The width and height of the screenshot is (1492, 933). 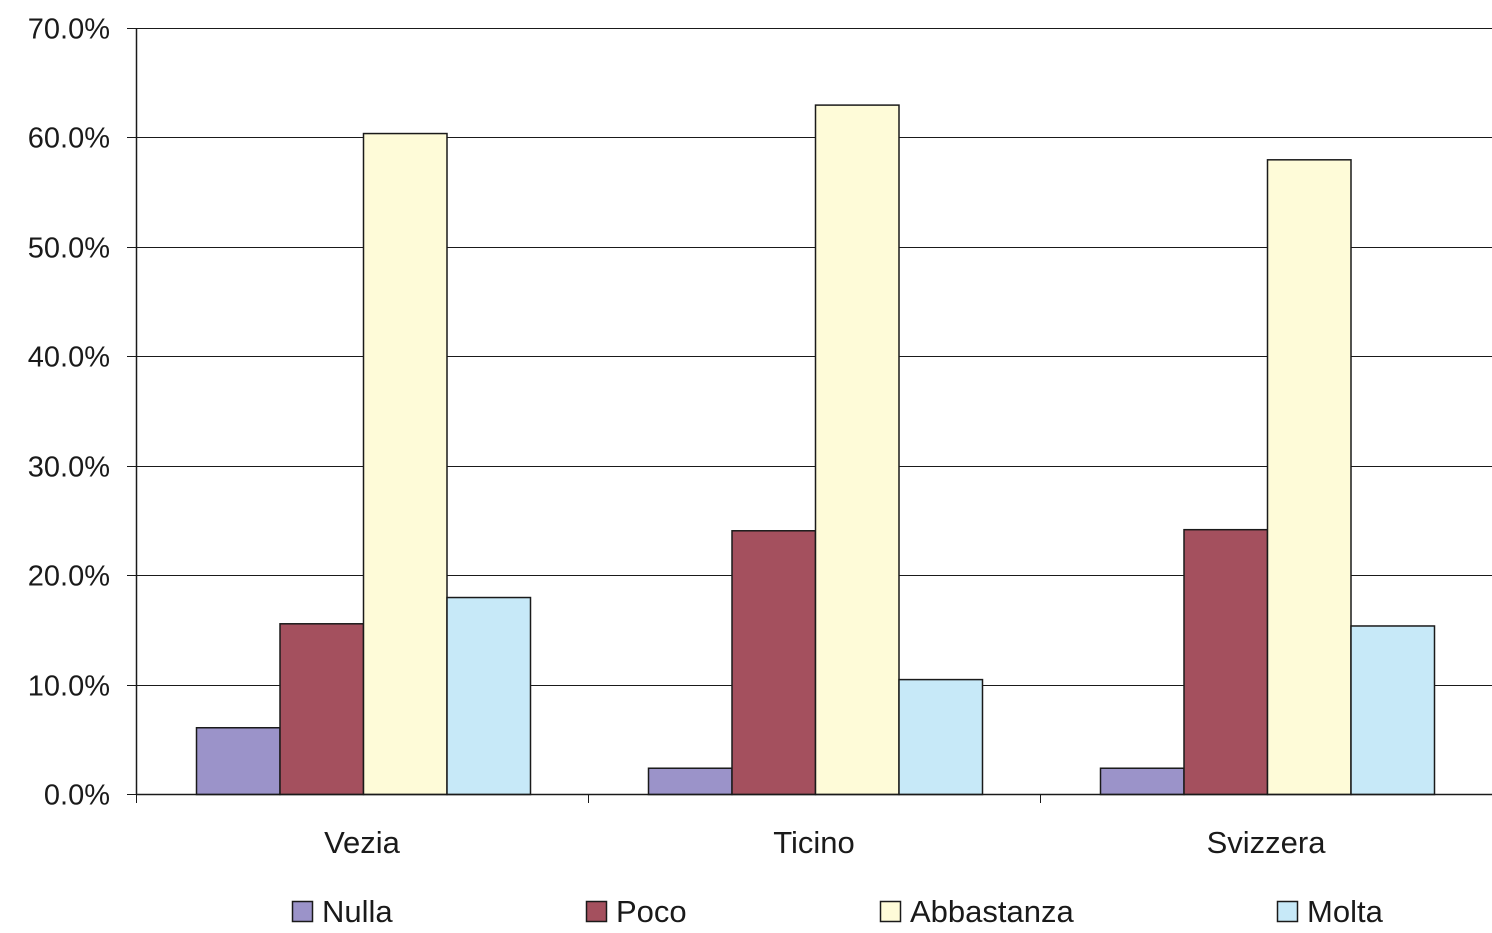 I want to click on y-tick-label: 50.0%, so click(x=69, y=249).